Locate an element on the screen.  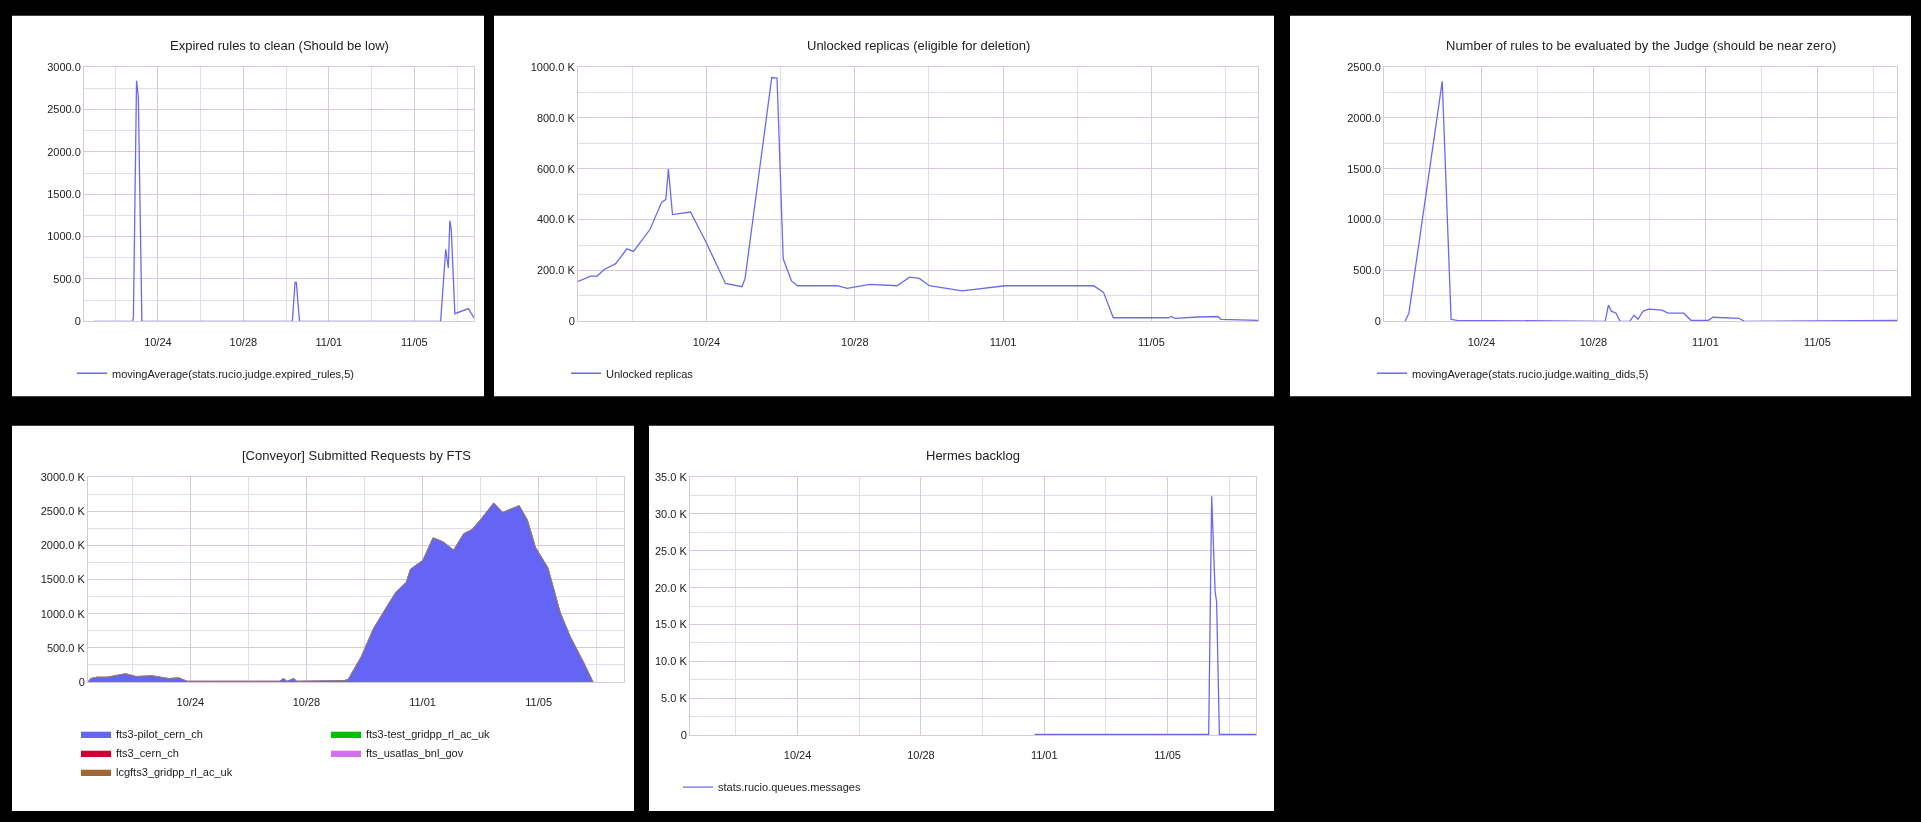
y-tick-label: 3000.0 K is located at coordinates (63, 476).